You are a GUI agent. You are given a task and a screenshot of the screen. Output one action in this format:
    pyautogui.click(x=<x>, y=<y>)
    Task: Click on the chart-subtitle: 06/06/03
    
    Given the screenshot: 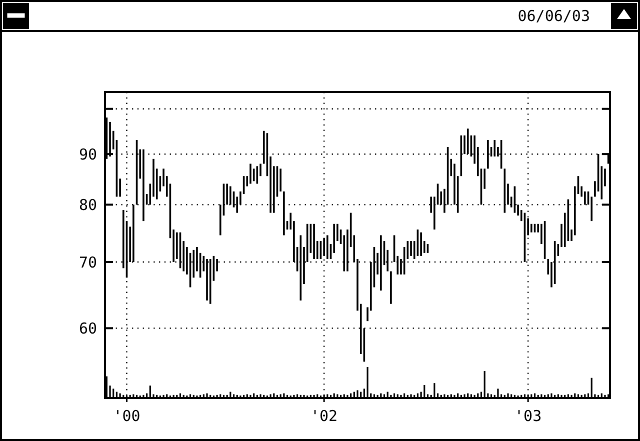 What is the action you would take?
    pyautogui.click(x=554, y=16)
    